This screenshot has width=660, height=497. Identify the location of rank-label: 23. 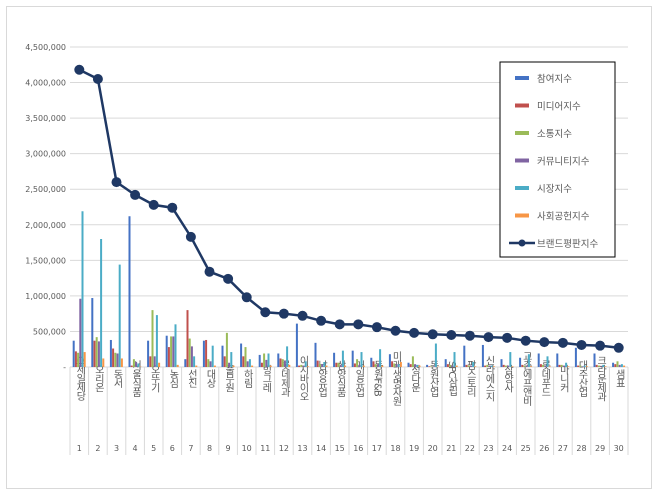
(488, 448).